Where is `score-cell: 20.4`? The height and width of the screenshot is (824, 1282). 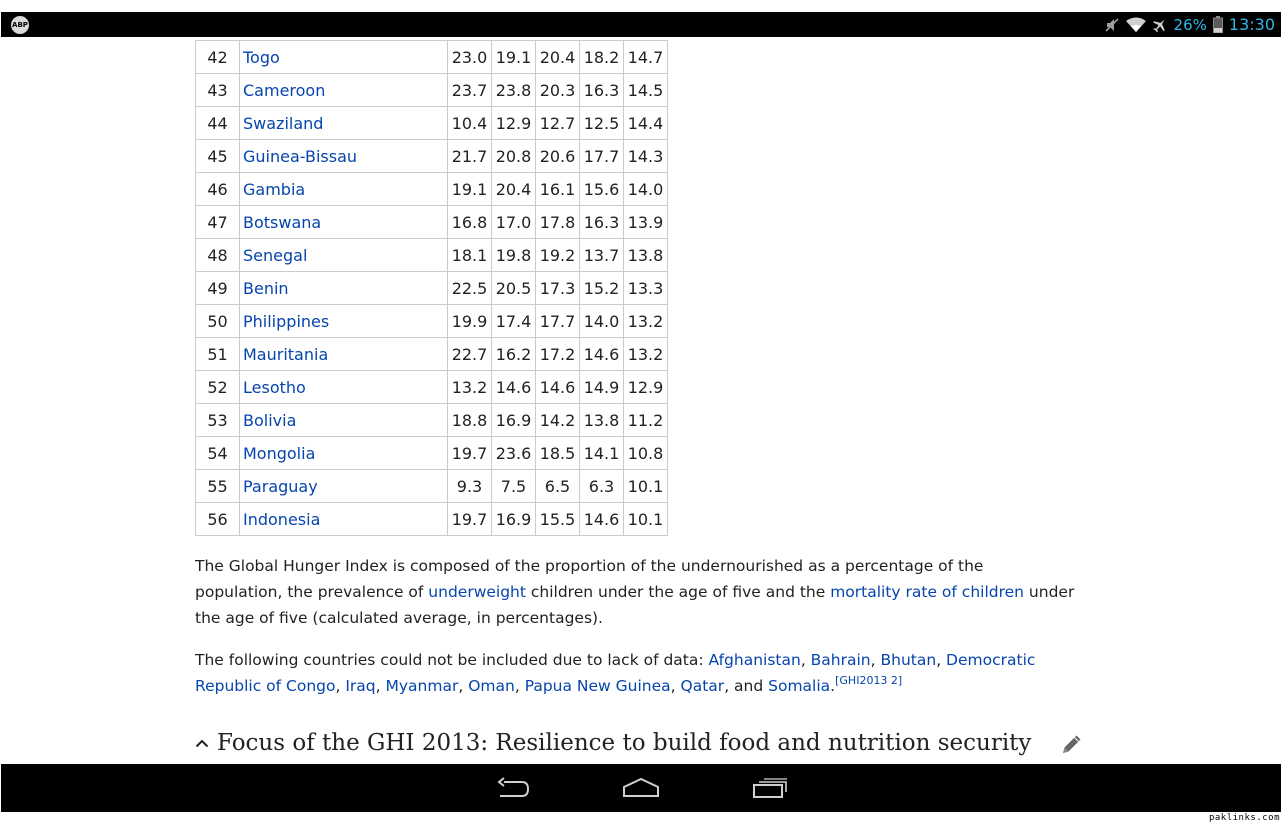 score-cell: 20.4 is located at coordinates (557, 57).